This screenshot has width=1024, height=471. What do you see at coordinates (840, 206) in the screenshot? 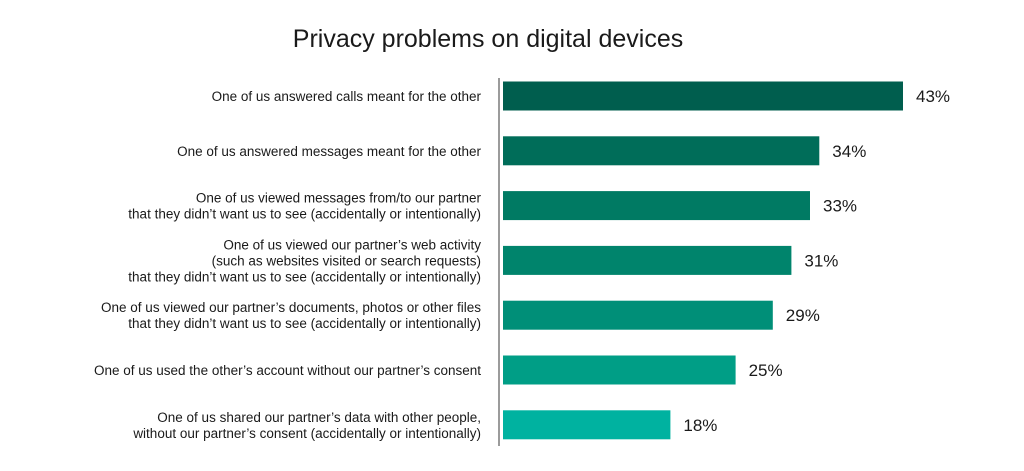
I see `bar-value-label: 33%` at bounding box center [840, 206].